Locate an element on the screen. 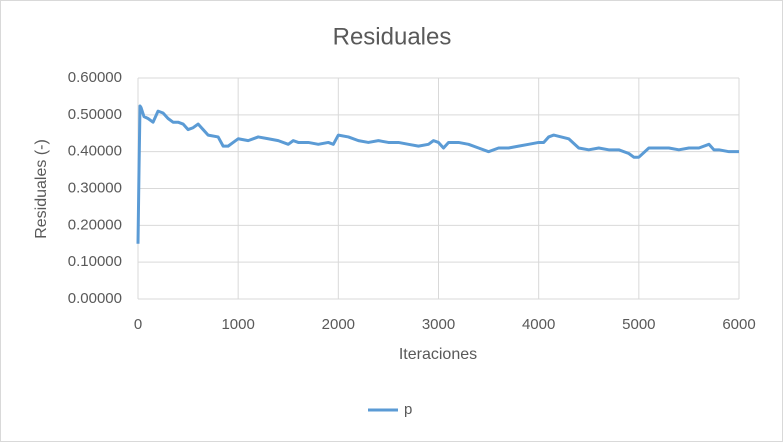 This screenshot has height=442, width=783. y-tick-label: 0.50000 is located at coordinates (95, 114).